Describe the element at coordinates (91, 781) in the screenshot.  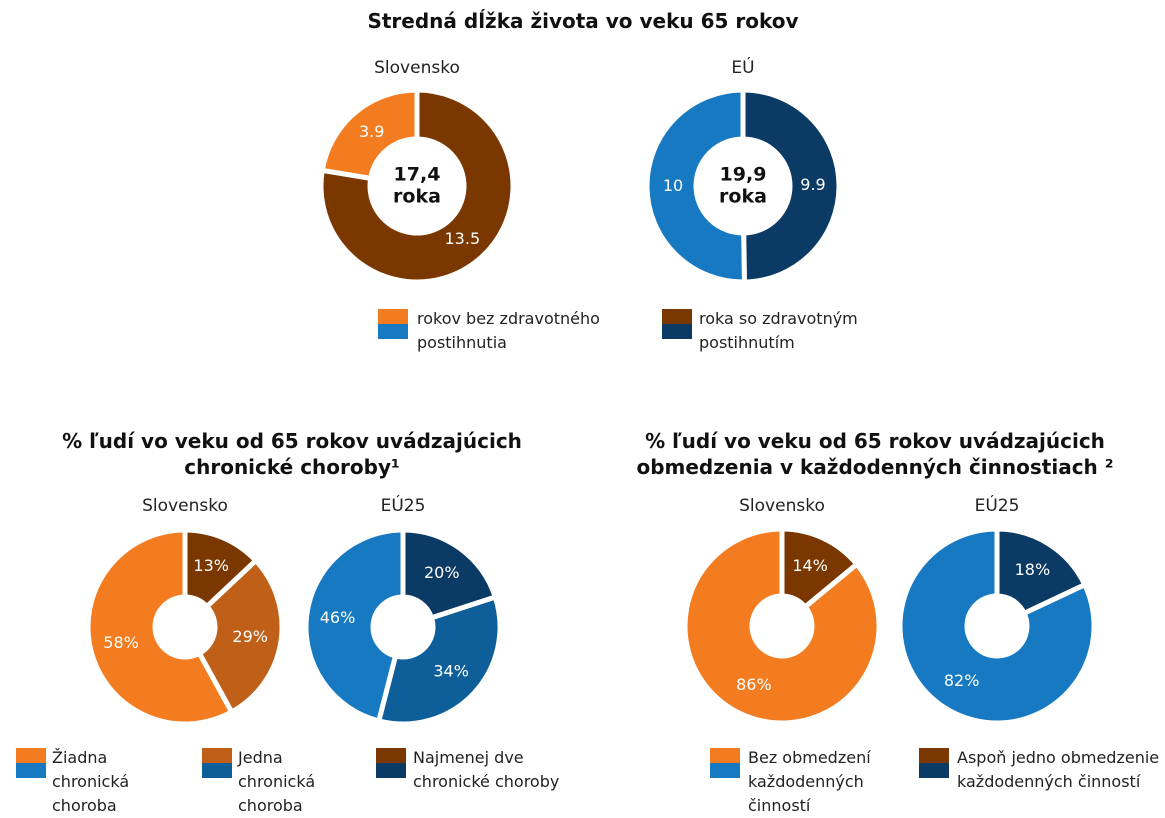
I see `legend-label: Žiadna chronická choroba` at that location.